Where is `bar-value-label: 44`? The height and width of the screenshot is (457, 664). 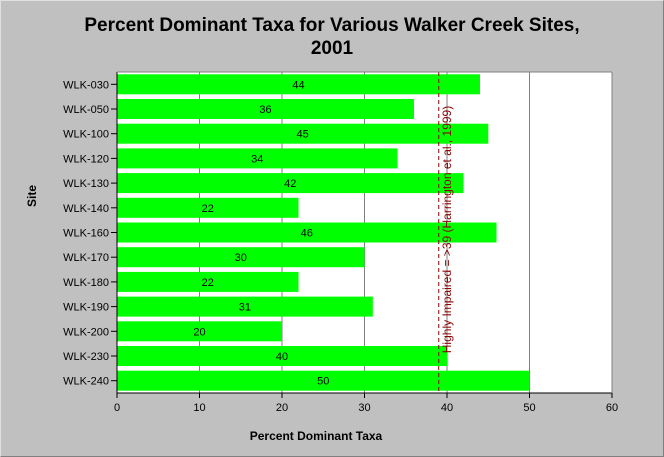
bar-value-label: 44 is located at coordinates (298, 85).